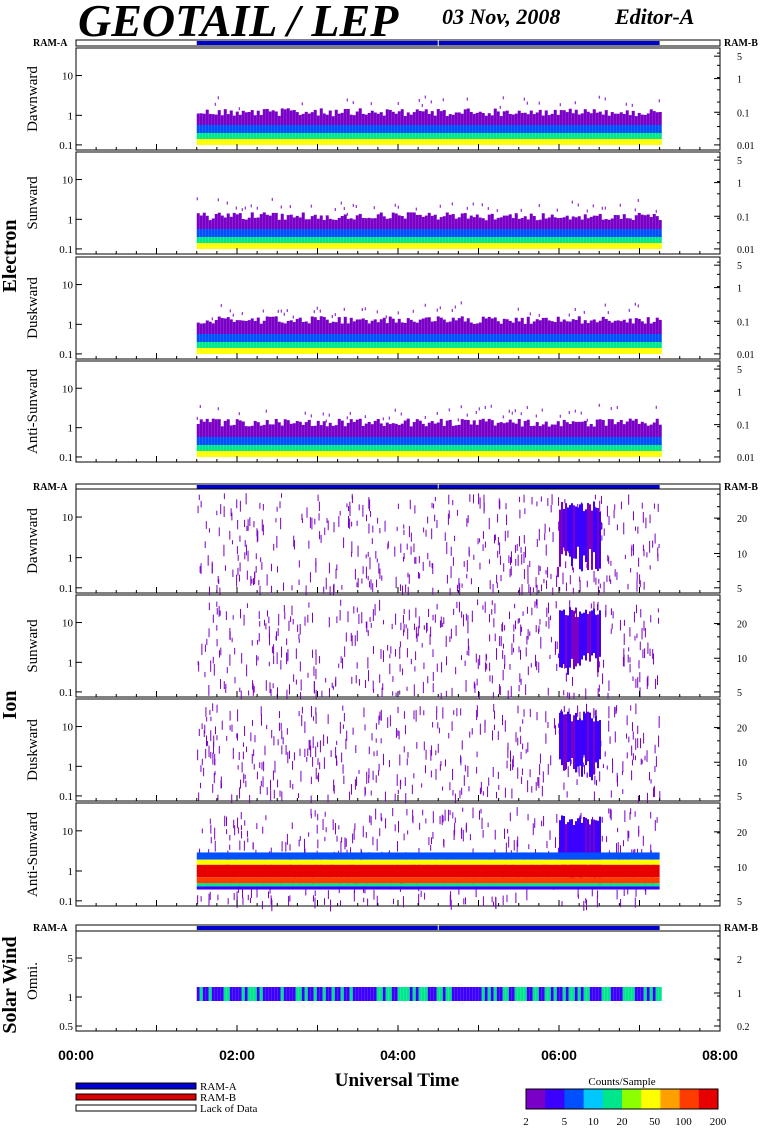 Image resolution: width=762 pixels, height=1128 pixels. What do you see at coordinates (739, 589) in the screenshot?
I see `right-tick-label: 5` at bounding box center [739, 589].